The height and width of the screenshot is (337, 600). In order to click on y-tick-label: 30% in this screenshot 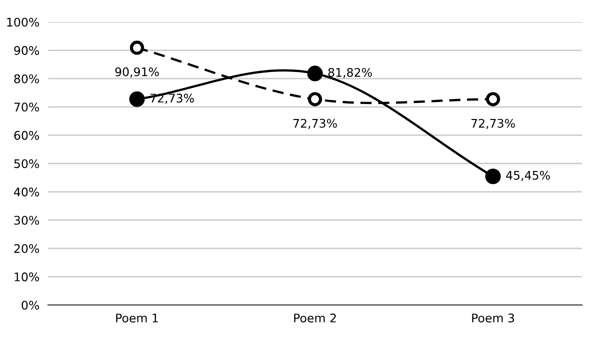, I will do `click(27, 220)`.